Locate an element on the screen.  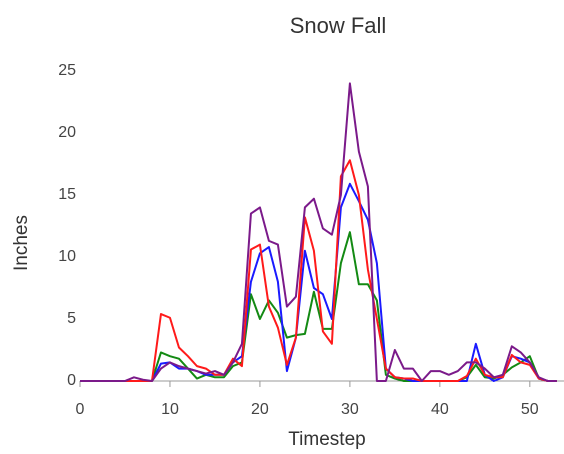
x-tick-label: 50 is located at coordinates (530, 409).